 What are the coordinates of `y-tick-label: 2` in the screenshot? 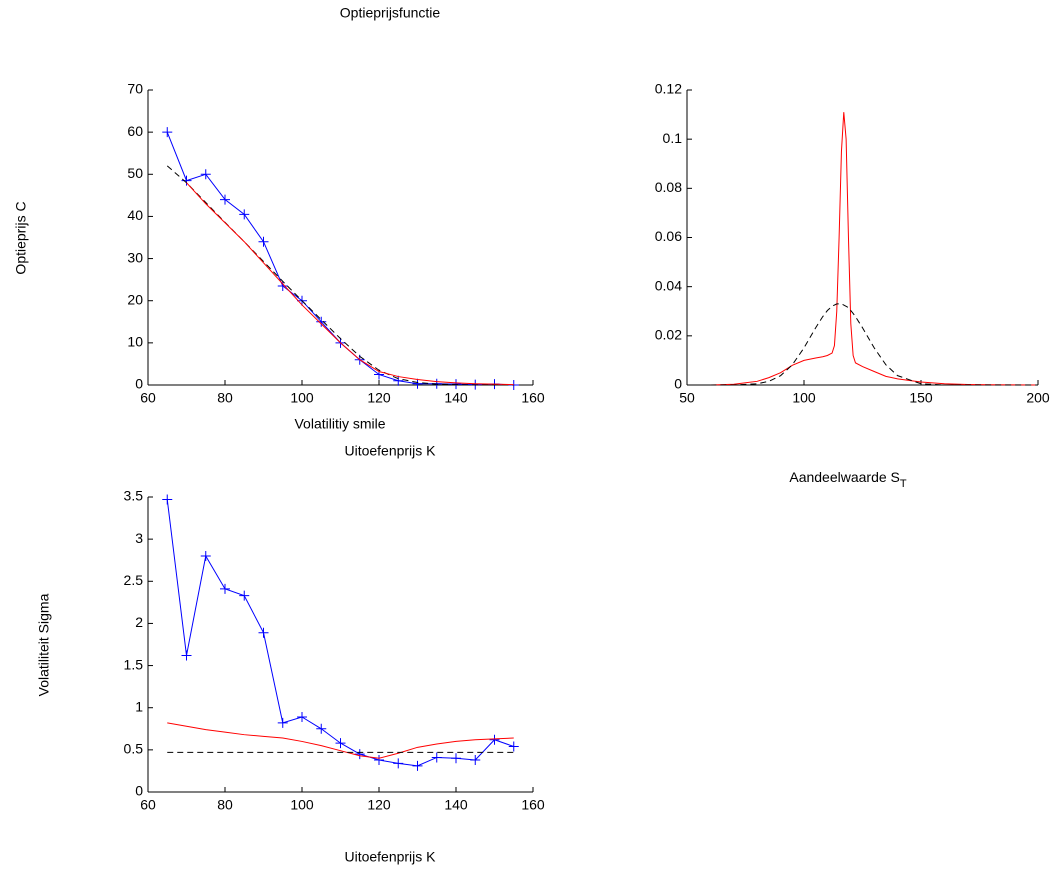 It's located at (139, 622).